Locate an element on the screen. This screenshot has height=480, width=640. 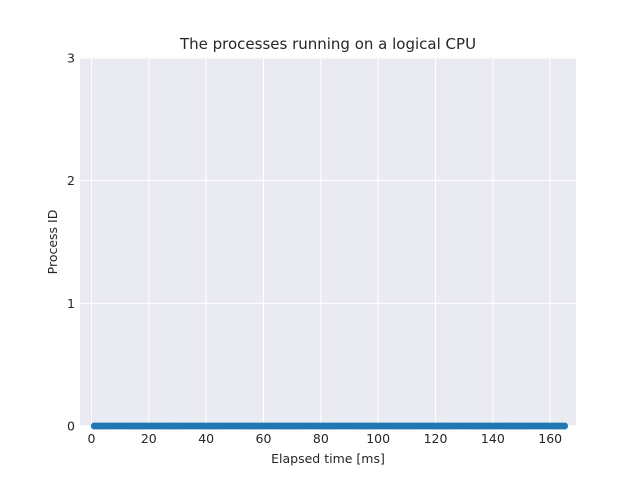
y-tick-labels: 0 1 2 3 is located at coordinates (71, 242).